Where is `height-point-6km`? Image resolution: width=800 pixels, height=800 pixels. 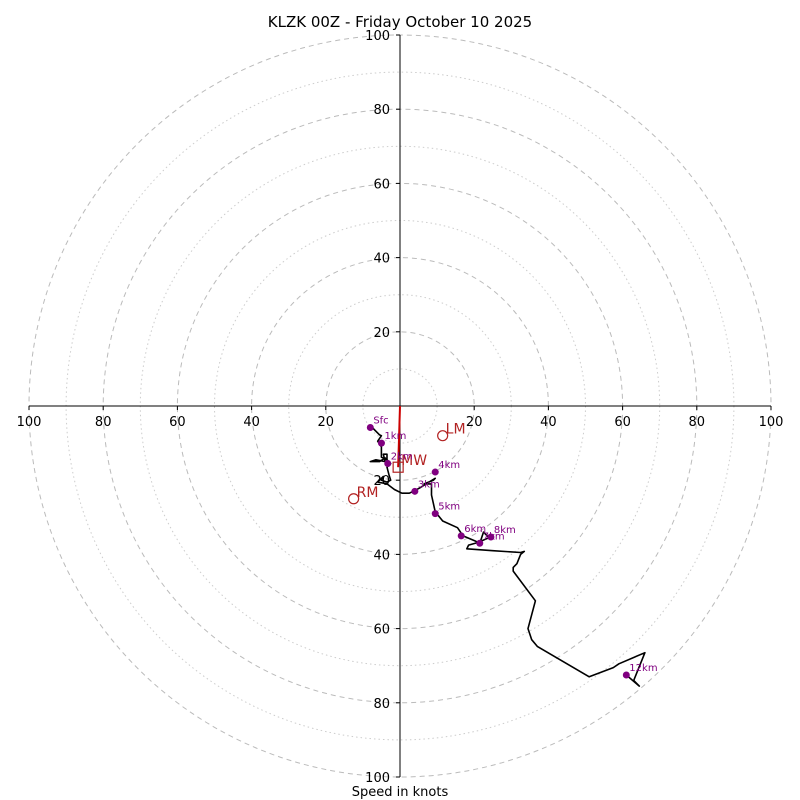
height-point-6km is located at coordinates (461, 536).